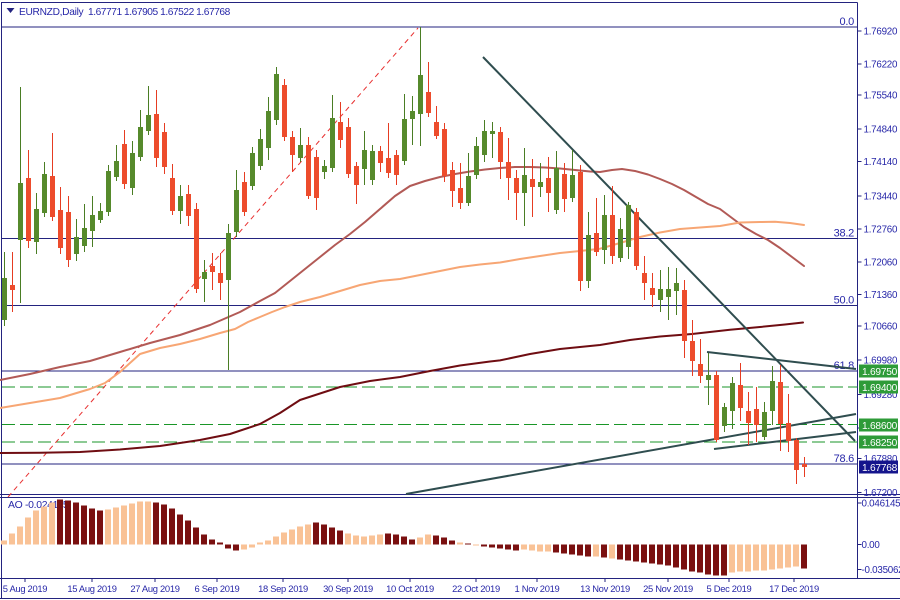 The image size is (900, 600). Describe the element at coordinates (880, 443) in the screenshot. I see `svg-text: 1.68250` at that location.